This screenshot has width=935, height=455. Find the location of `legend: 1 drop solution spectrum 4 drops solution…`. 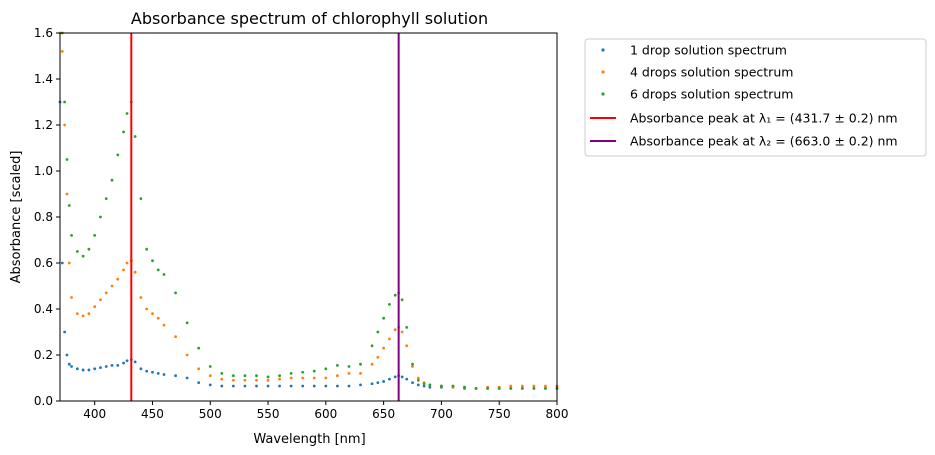

legend: 1 drop solution spectrum 4 drops solution… is located at coordinates (755, 97).